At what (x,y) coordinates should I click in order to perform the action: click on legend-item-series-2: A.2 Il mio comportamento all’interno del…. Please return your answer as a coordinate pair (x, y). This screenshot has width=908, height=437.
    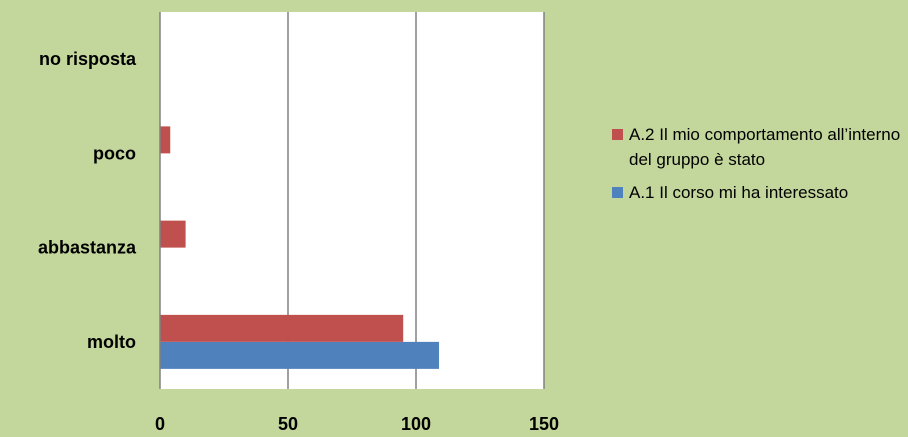
    Looking at the image, I should click on (758, 147).